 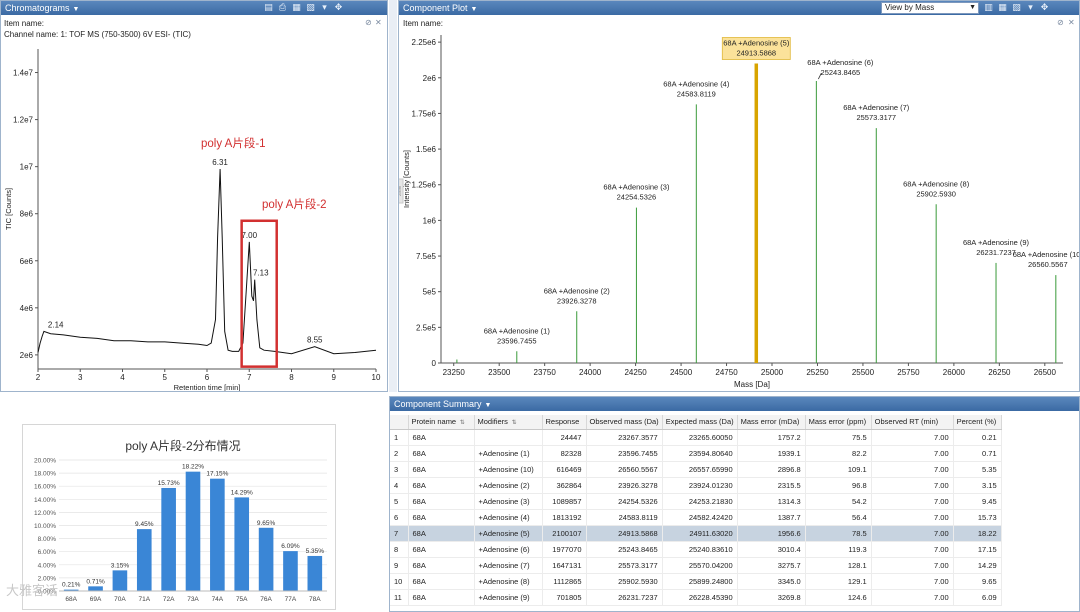 What do you see at coordinates (564, 517) in the screenshot?
I see `table-cell: 1813192` at bounding box center [564, 517].